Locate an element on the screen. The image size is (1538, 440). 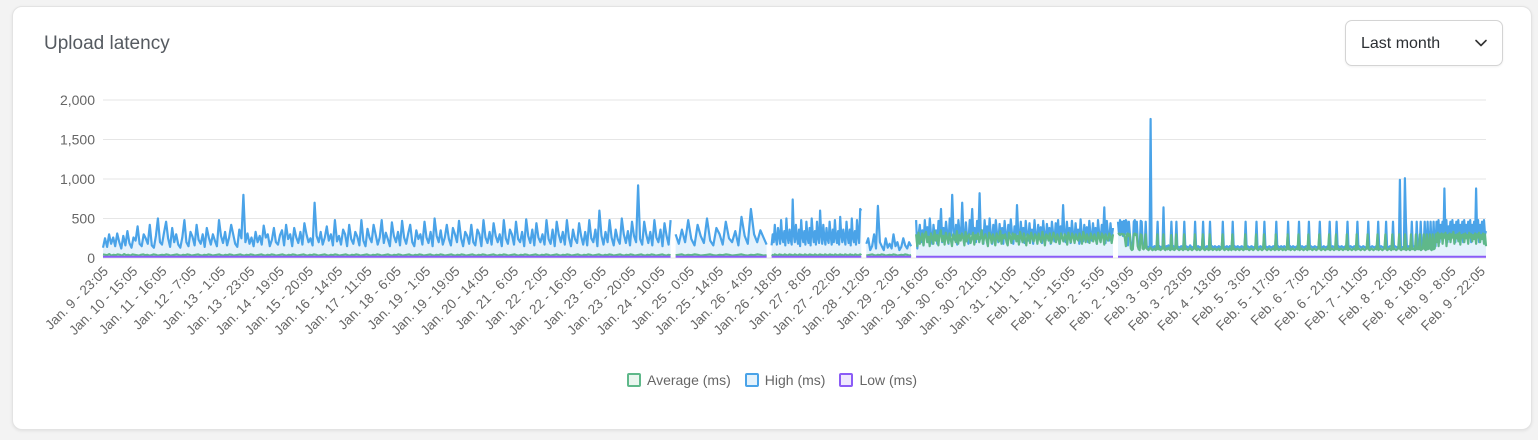
y-tick-label: 0 is located at coordinates (91, 258).